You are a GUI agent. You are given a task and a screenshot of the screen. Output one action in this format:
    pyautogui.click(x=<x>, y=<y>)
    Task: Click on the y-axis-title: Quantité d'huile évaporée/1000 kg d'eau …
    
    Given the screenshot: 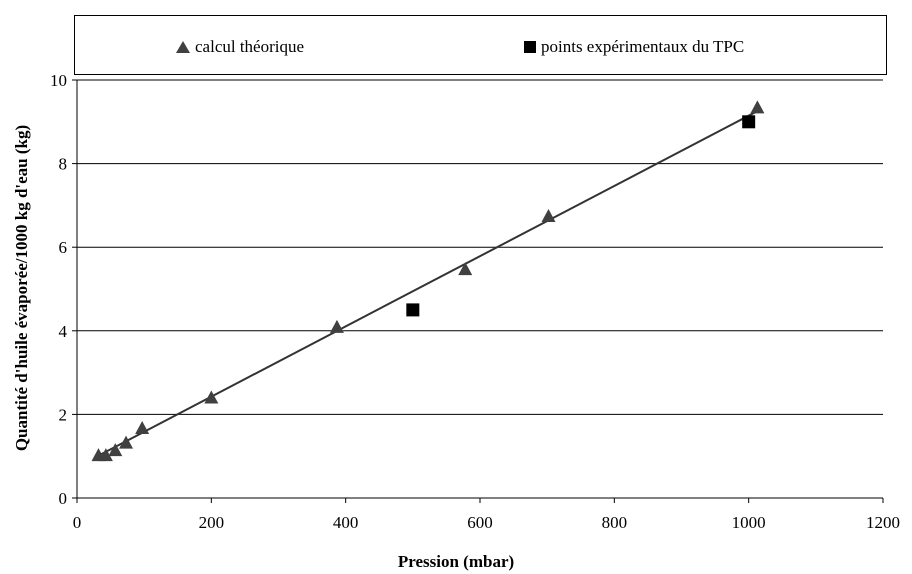 What is the action you would take?
    pyautogui.click(x=21, y=288)
    